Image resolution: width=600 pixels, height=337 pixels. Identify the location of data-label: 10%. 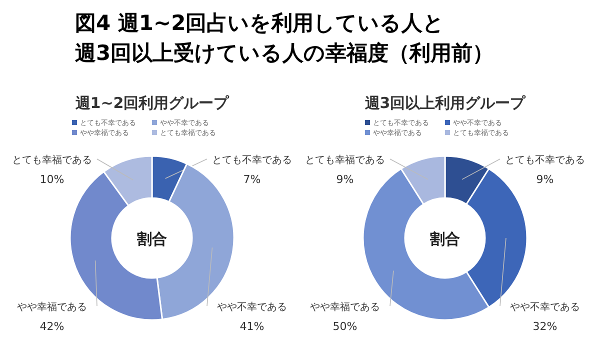
(52, 179).